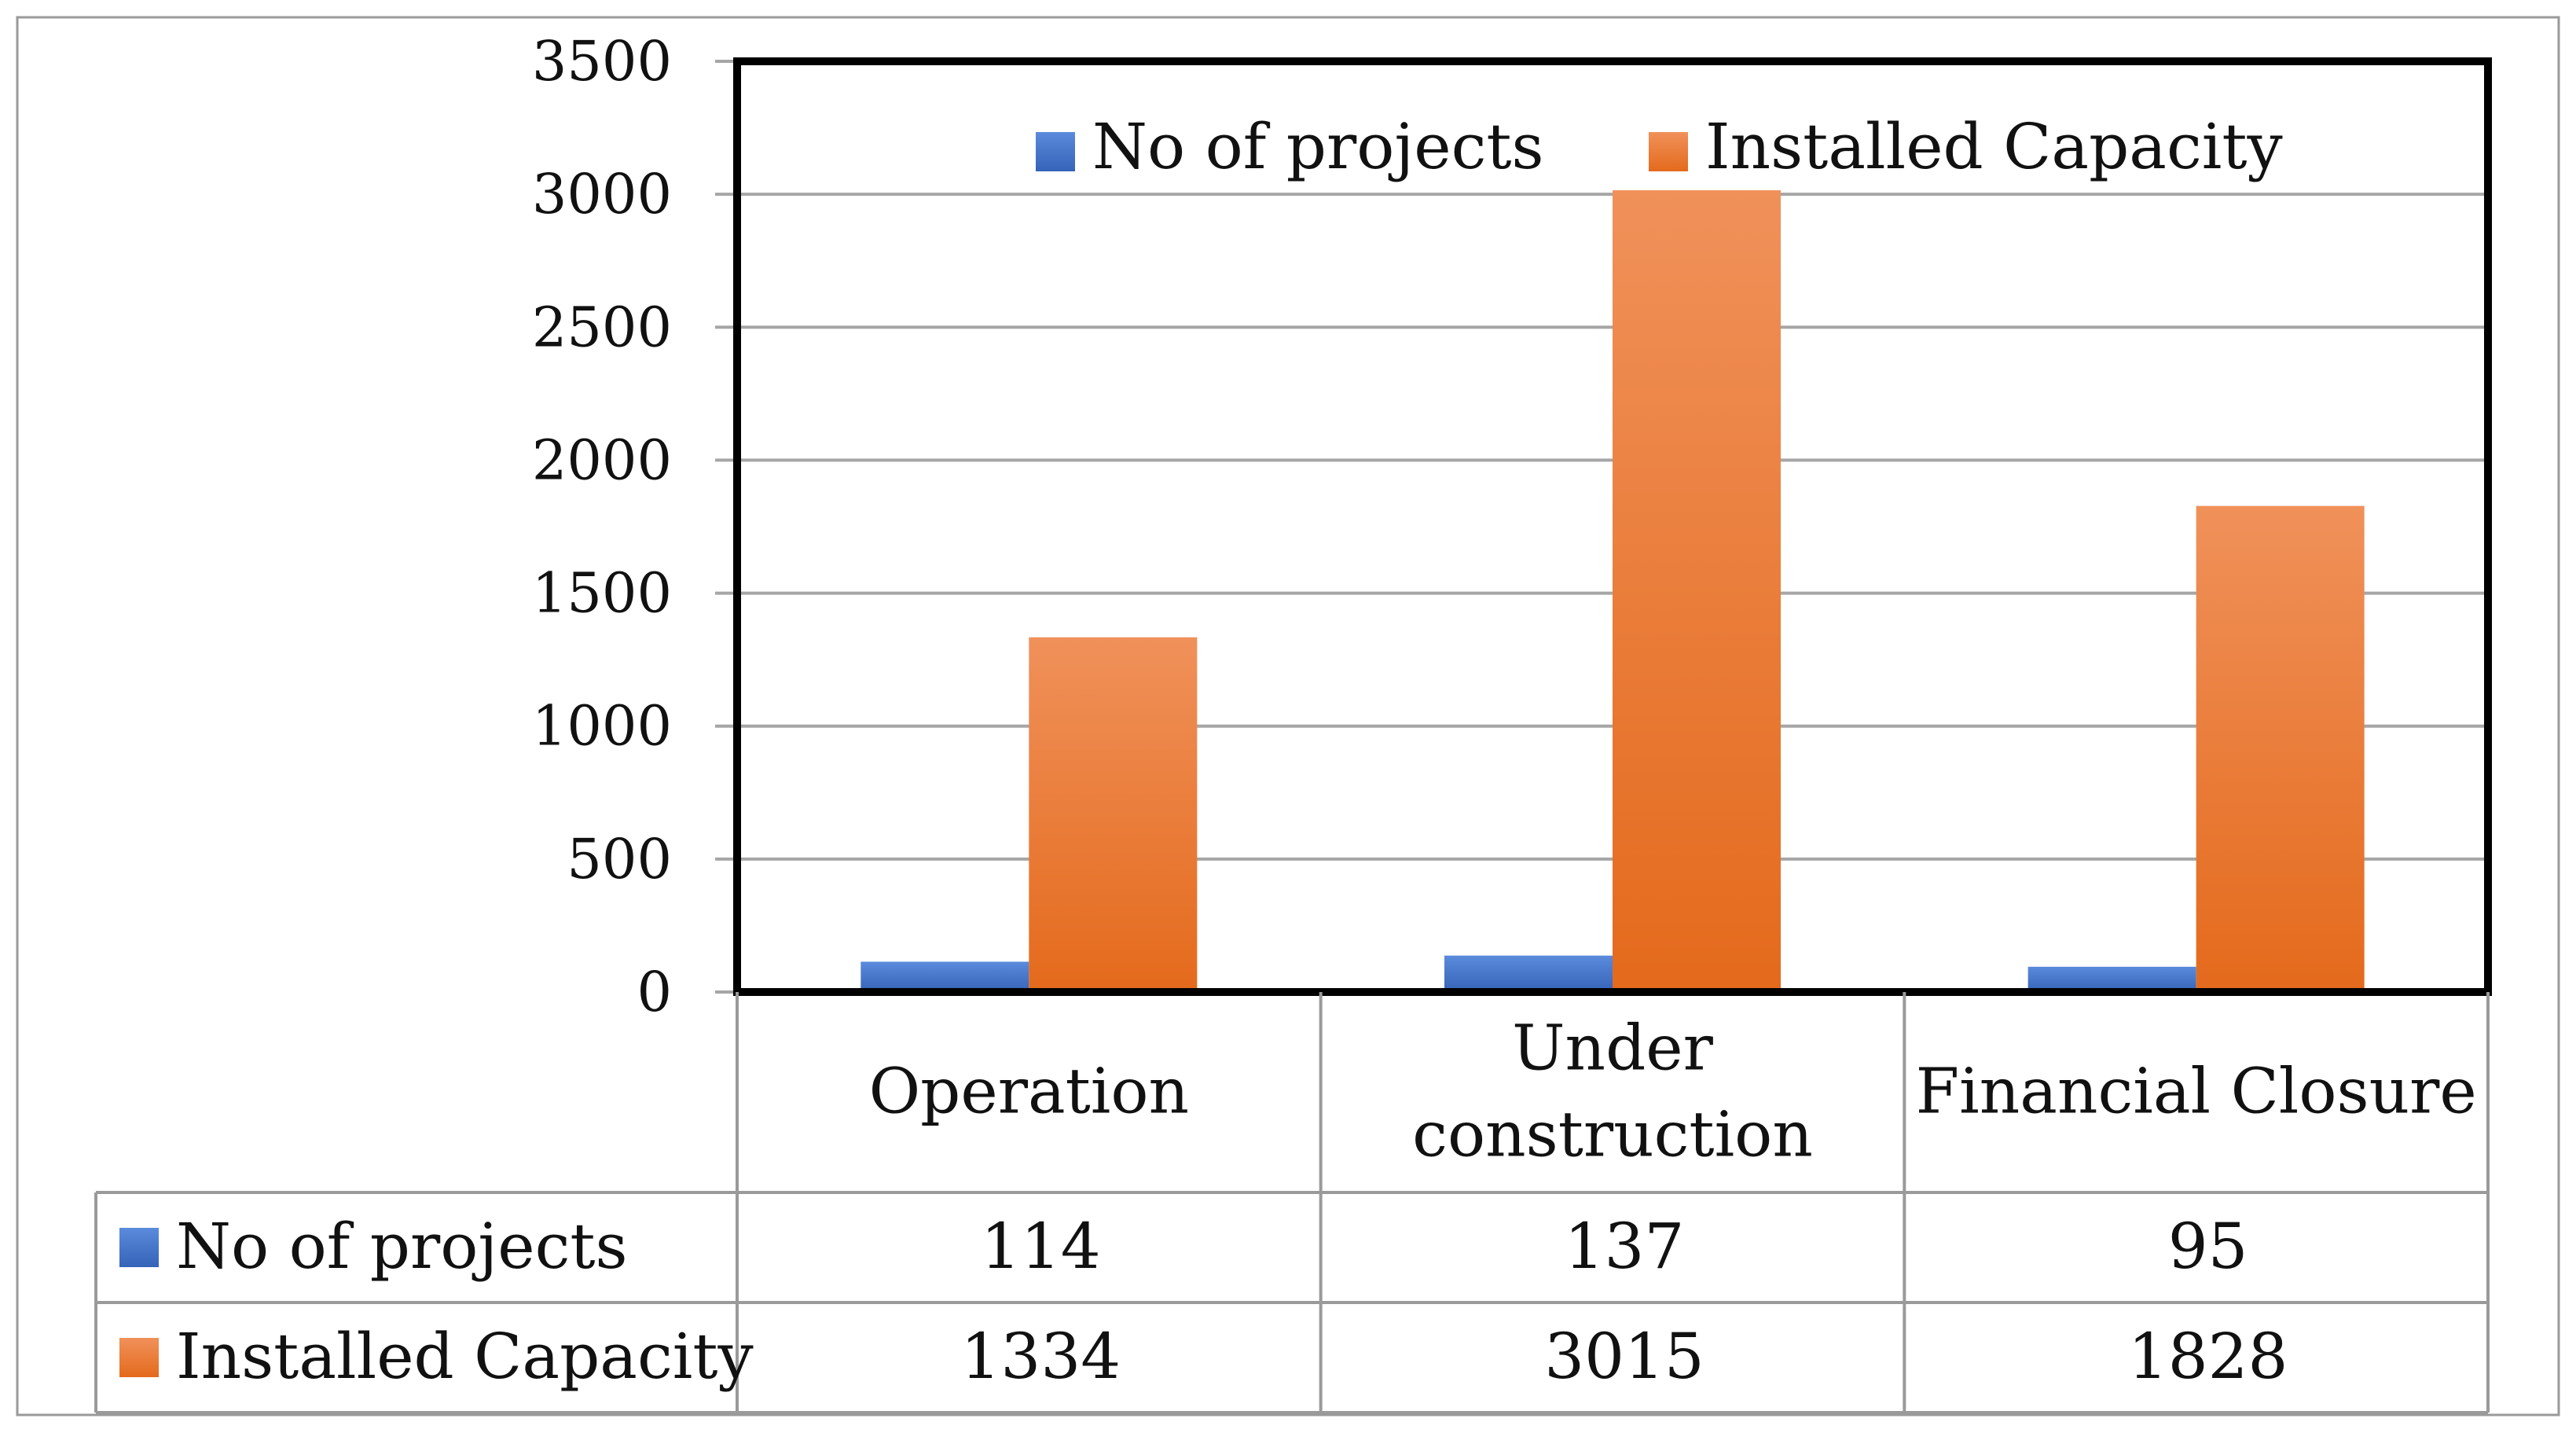 This screenshot has height=1433, width=2576. What do you see at coordinates (1625, 1246) in the screenshot?
I see `table-cell-value: 137` at bounding box center [1625, 1246].